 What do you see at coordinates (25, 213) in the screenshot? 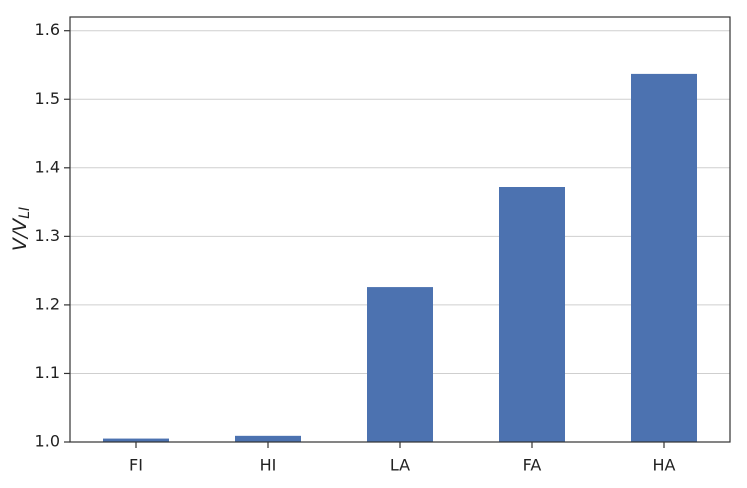
I see `y-axis-label-sub: LI` at bounding box center [25, 213].